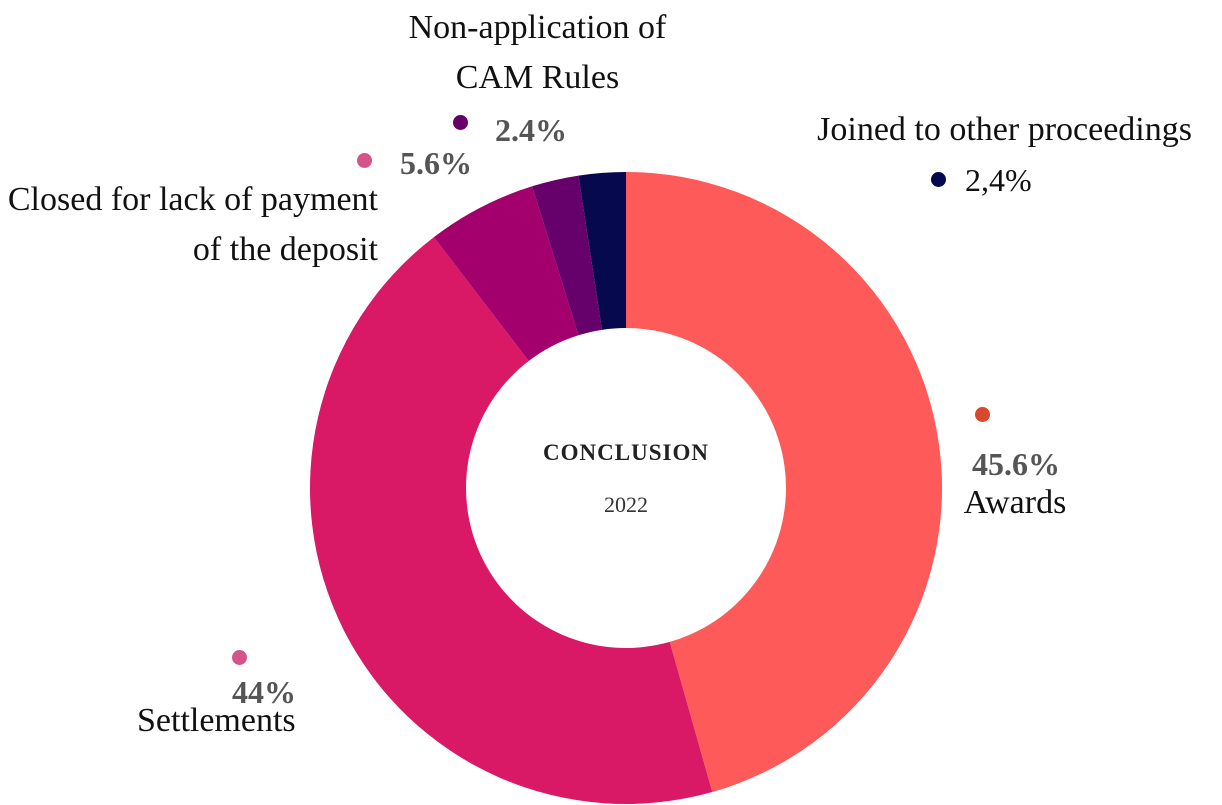  Describe the element at coordinates (626, 452) in the screenshot. I see `chart-title: CONCLUSION` at that location.